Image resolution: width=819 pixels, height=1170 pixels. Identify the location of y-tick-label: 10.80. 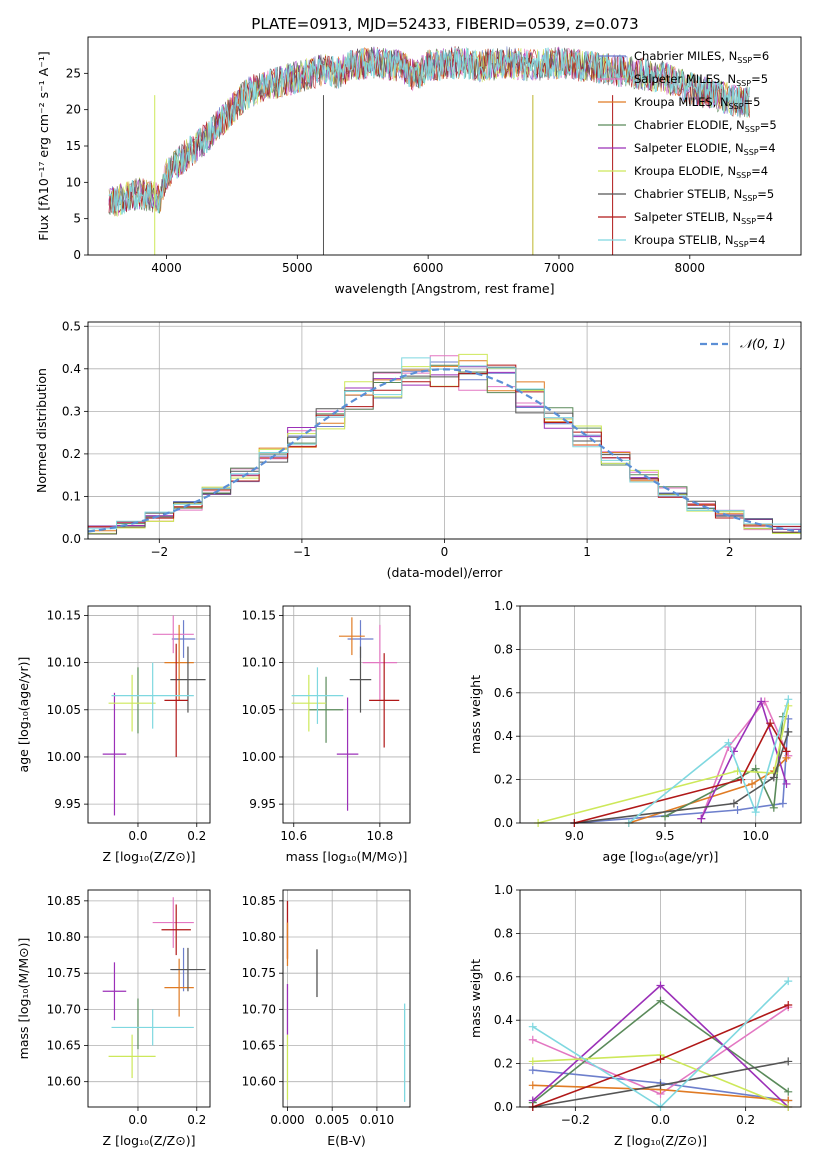
(259, 937).